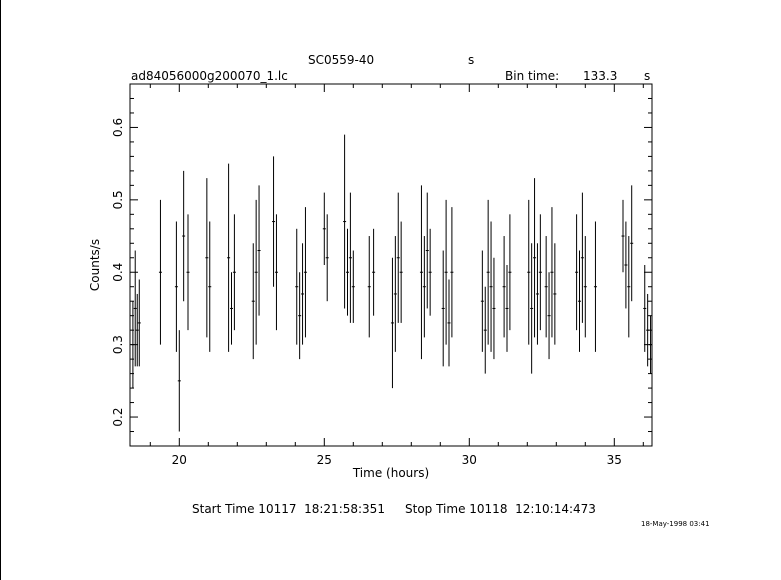  What do you see at coordinates (532, 76) in the screenshot?
I see `bin-time-label: Bin time:` at bounding box center [532, 76].